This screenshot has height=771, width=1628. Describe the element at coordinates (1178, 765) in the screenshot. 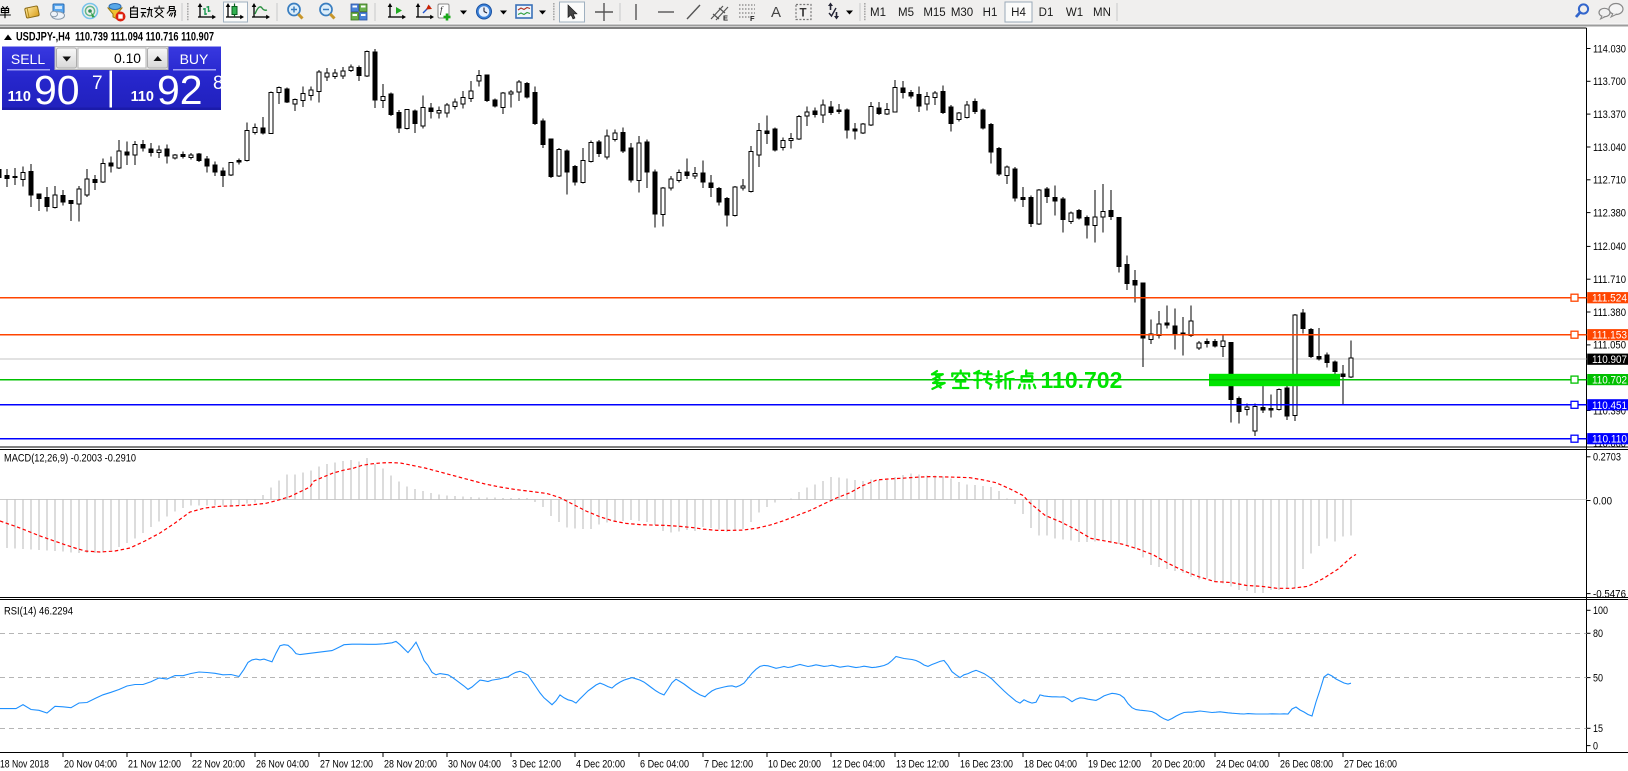

I see `svg-text: 20 Dec 20:00` at that location.